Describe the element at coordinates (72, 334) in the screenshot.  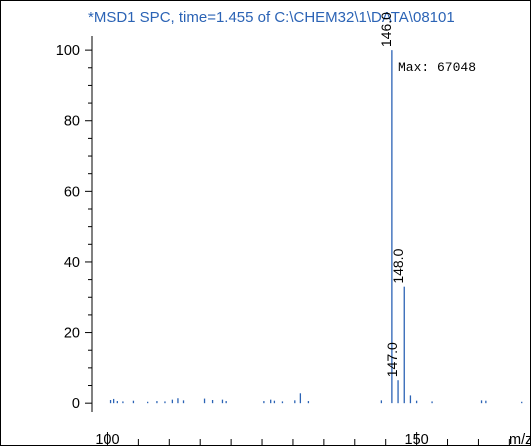
I see `y-tick-label: 20` at that location.